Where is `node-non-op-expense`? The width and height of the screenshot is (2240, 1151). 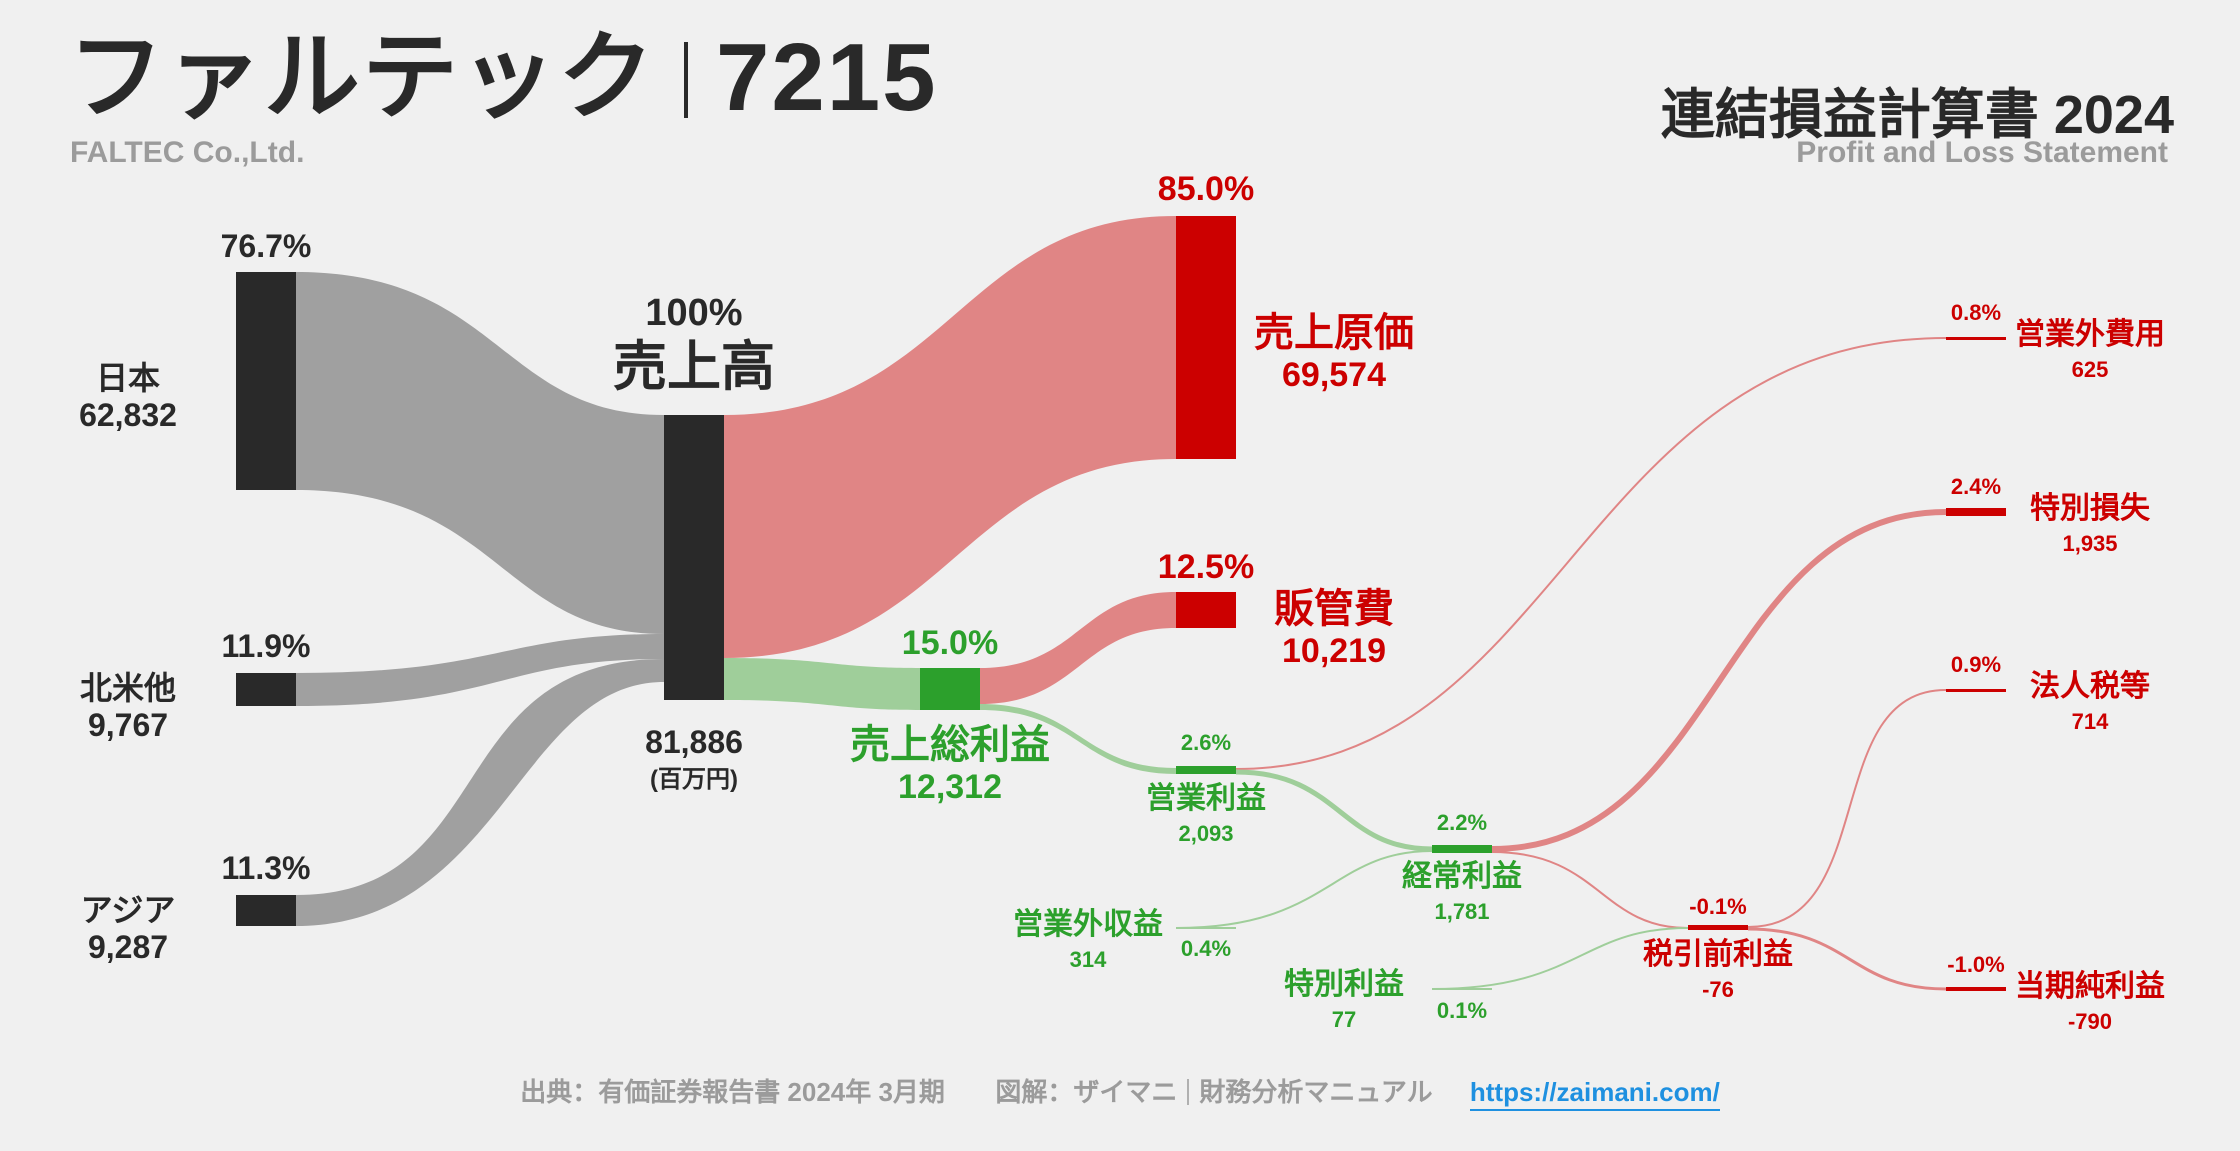 node-non-op-expense is located at coordinates (1976, 338).